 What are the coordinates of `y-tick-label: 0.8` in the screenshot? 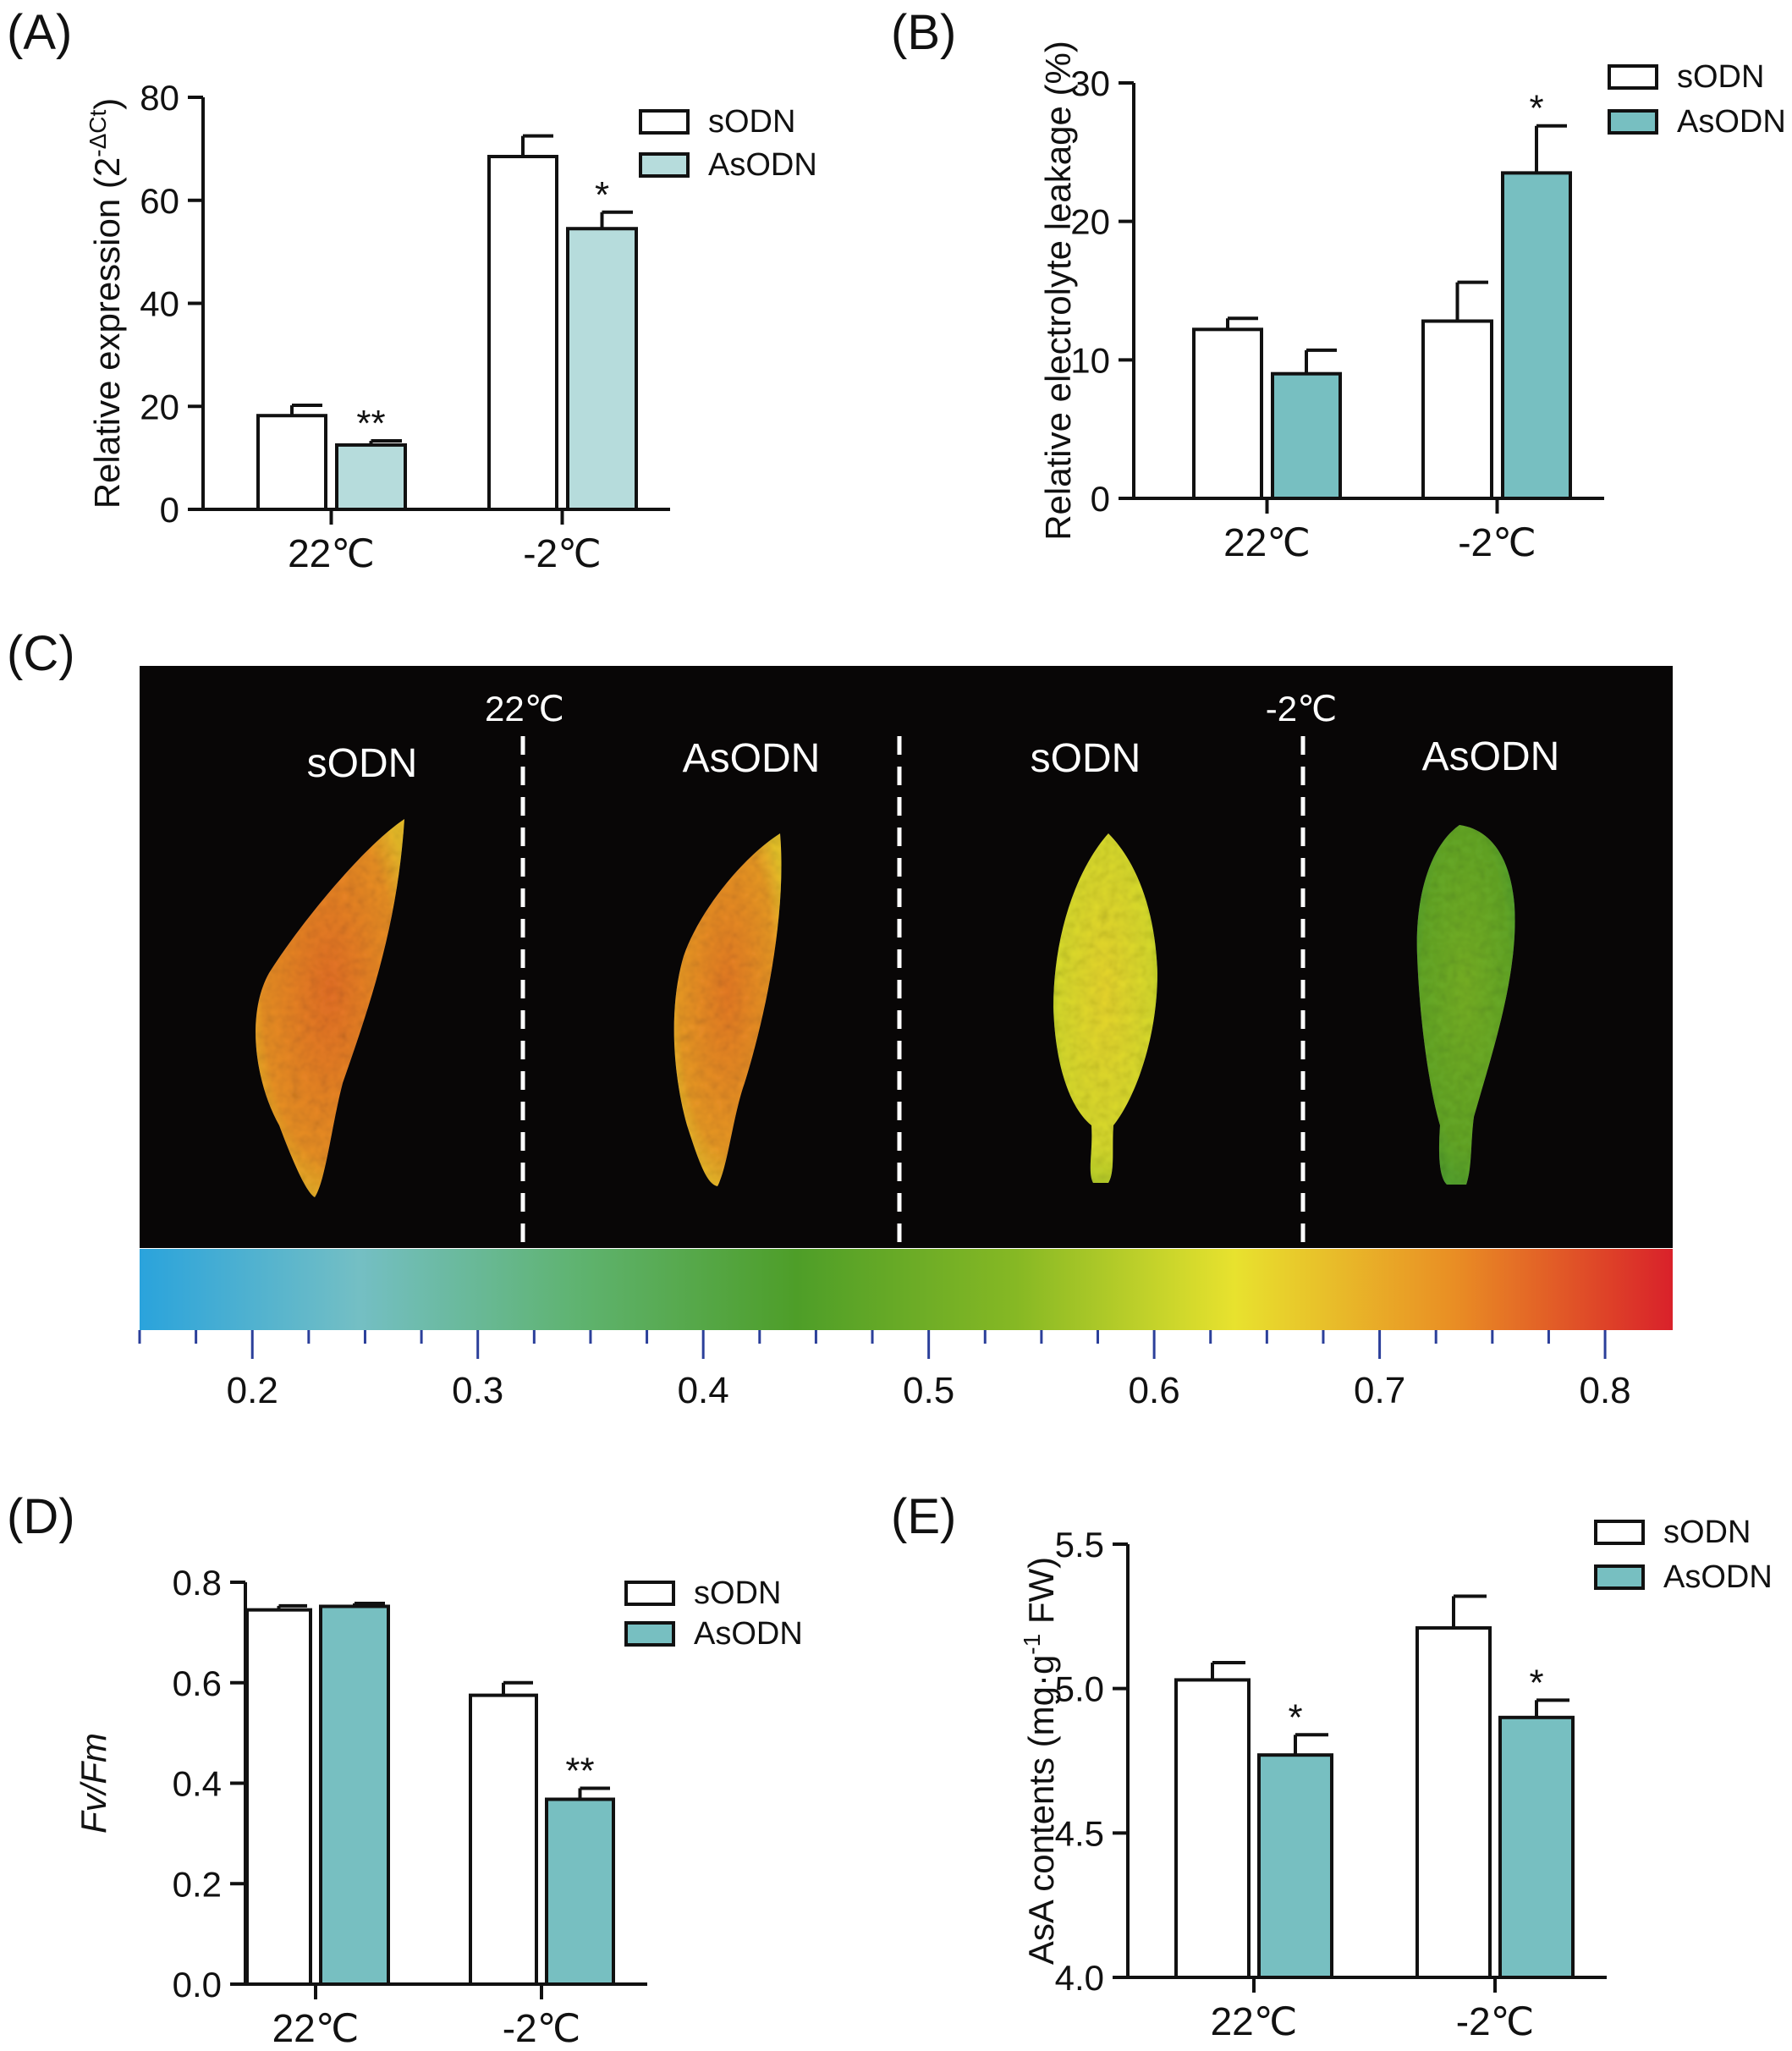 It's located at (197, 1583).